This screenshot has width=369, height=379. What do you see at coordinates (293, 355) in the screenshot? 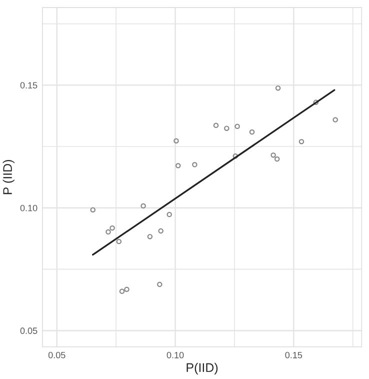
I see `x-tick-label: 0.15` at bounding box center [293, 355].